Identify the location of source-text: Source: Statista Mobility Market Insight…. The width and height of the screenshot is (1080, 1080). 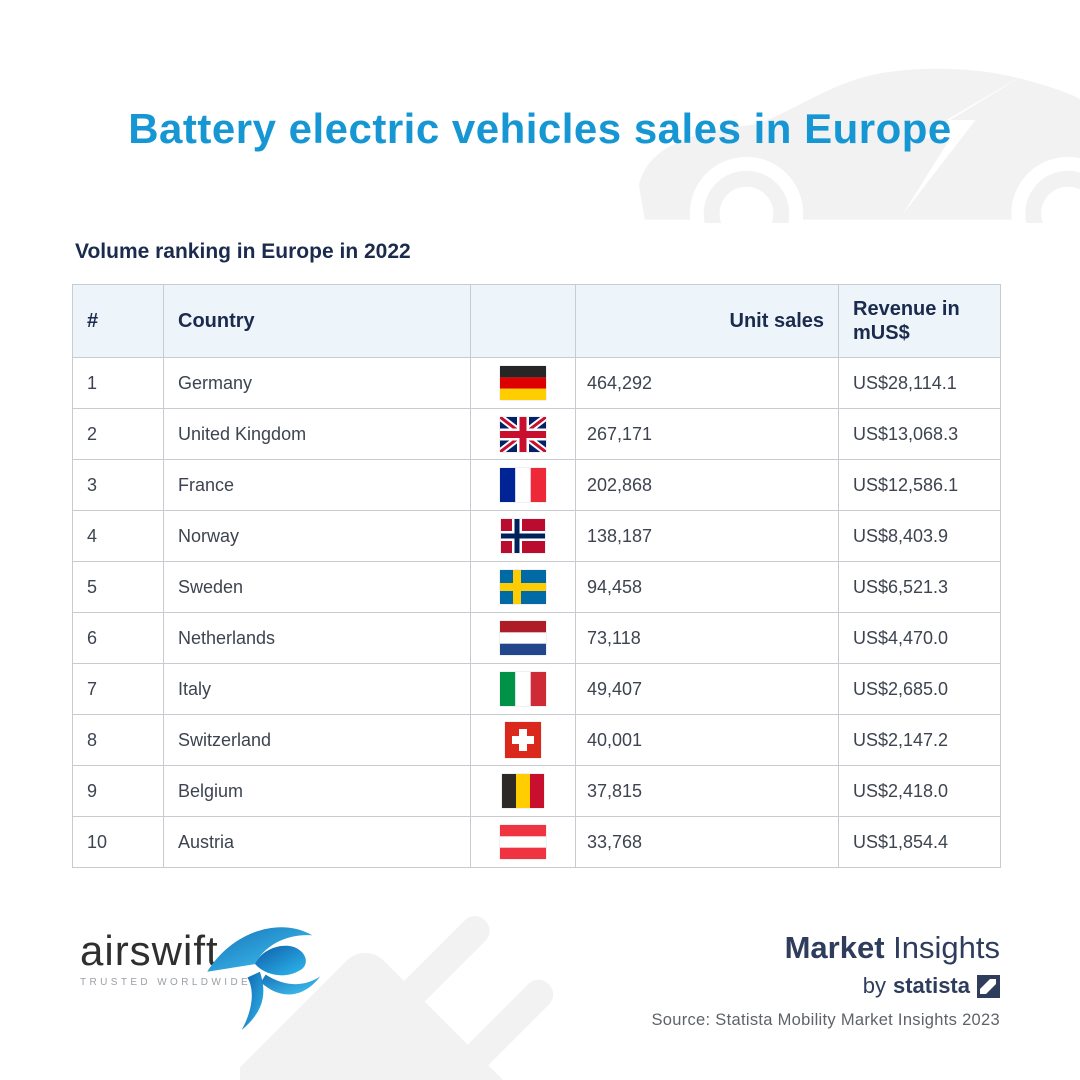
(825, 1020).